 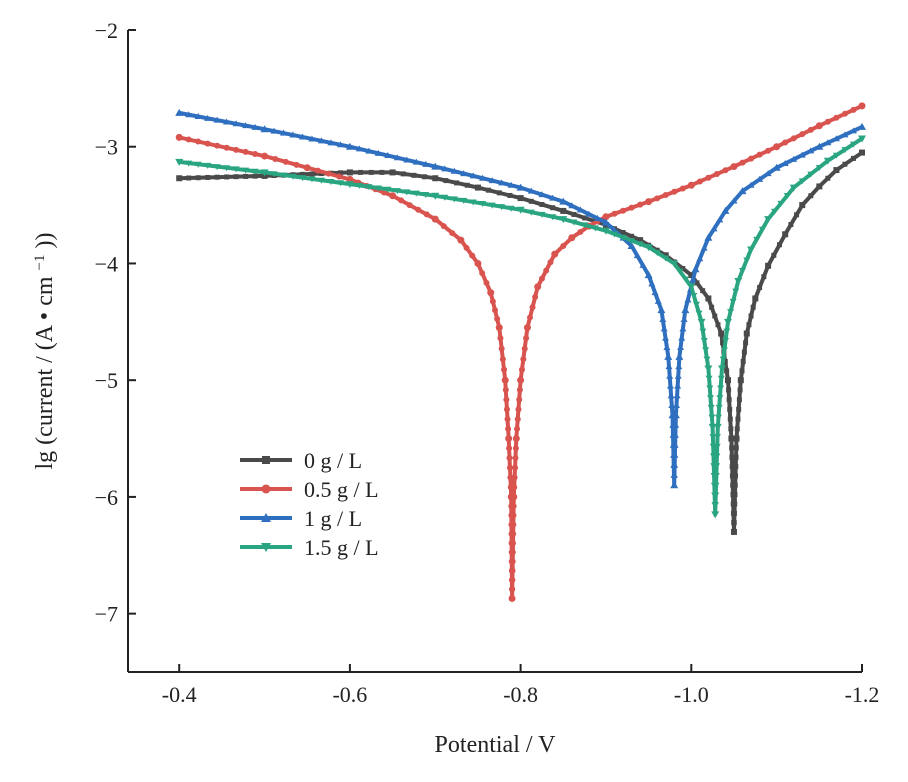 I want to click on legend-label: 1 g / L, so click(x=333, y=518).